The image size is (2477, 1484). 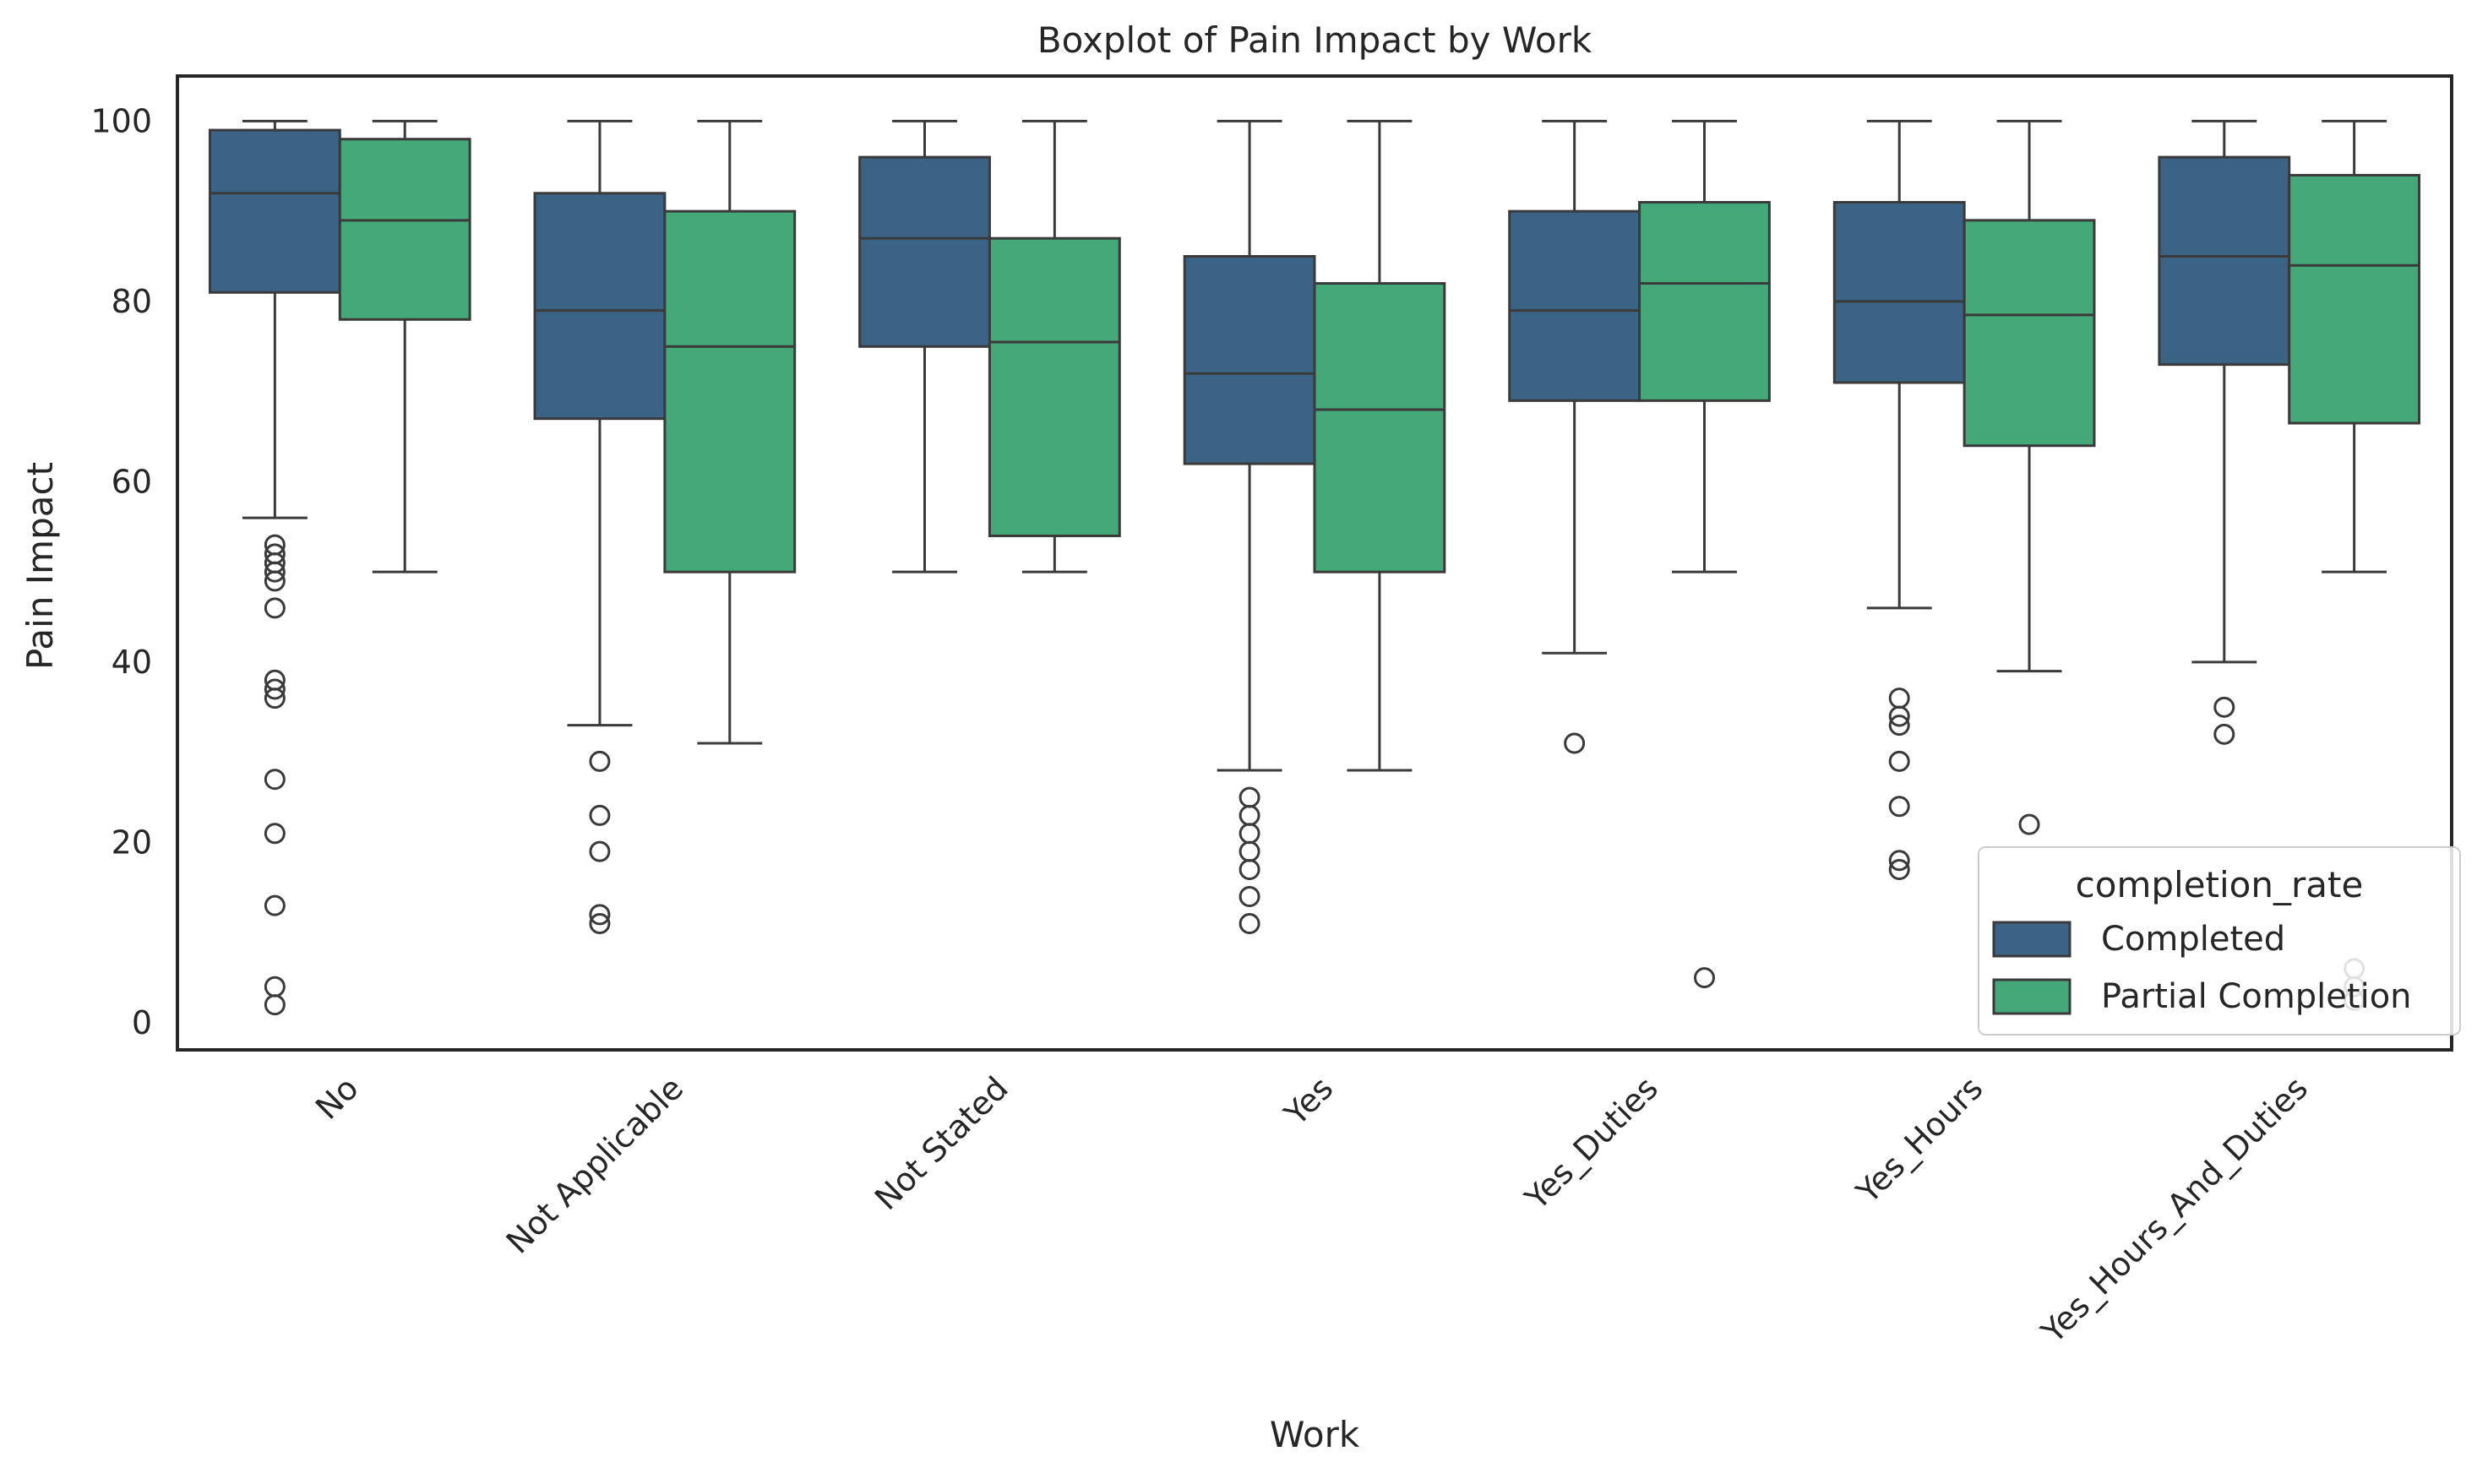 What do you see at coordinates (2354, 565) in the screenshot?
I see `box-partial-completion-yes-hours-and-duties` at bounding box center [2354, 565].